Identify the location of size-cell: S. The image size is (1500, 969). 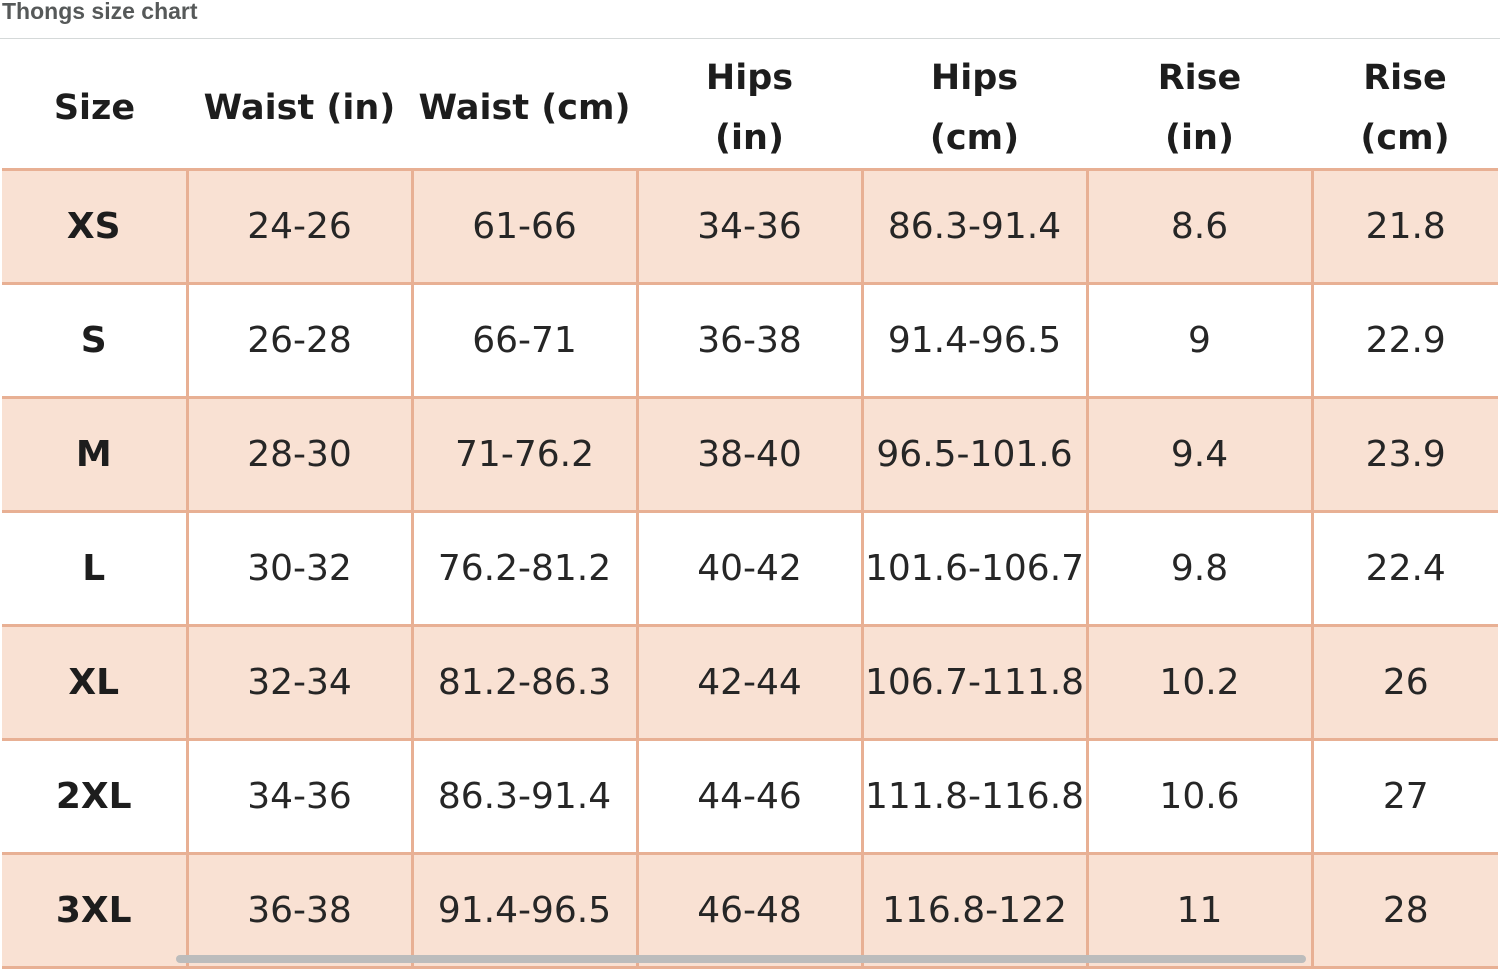
(95, 341).